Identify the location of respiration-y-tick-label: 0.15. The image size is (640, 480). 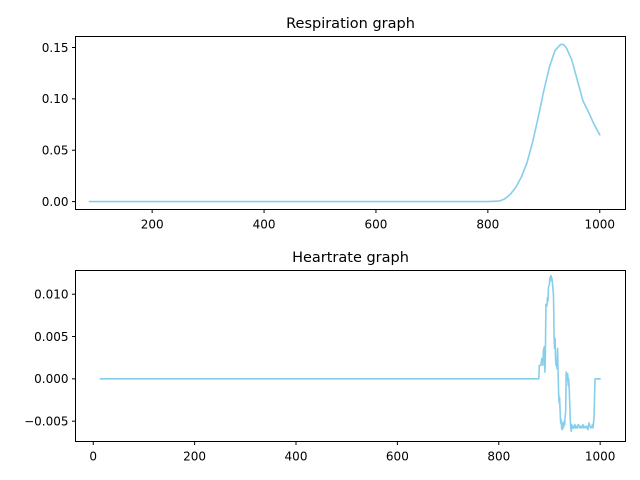
(55, 48).